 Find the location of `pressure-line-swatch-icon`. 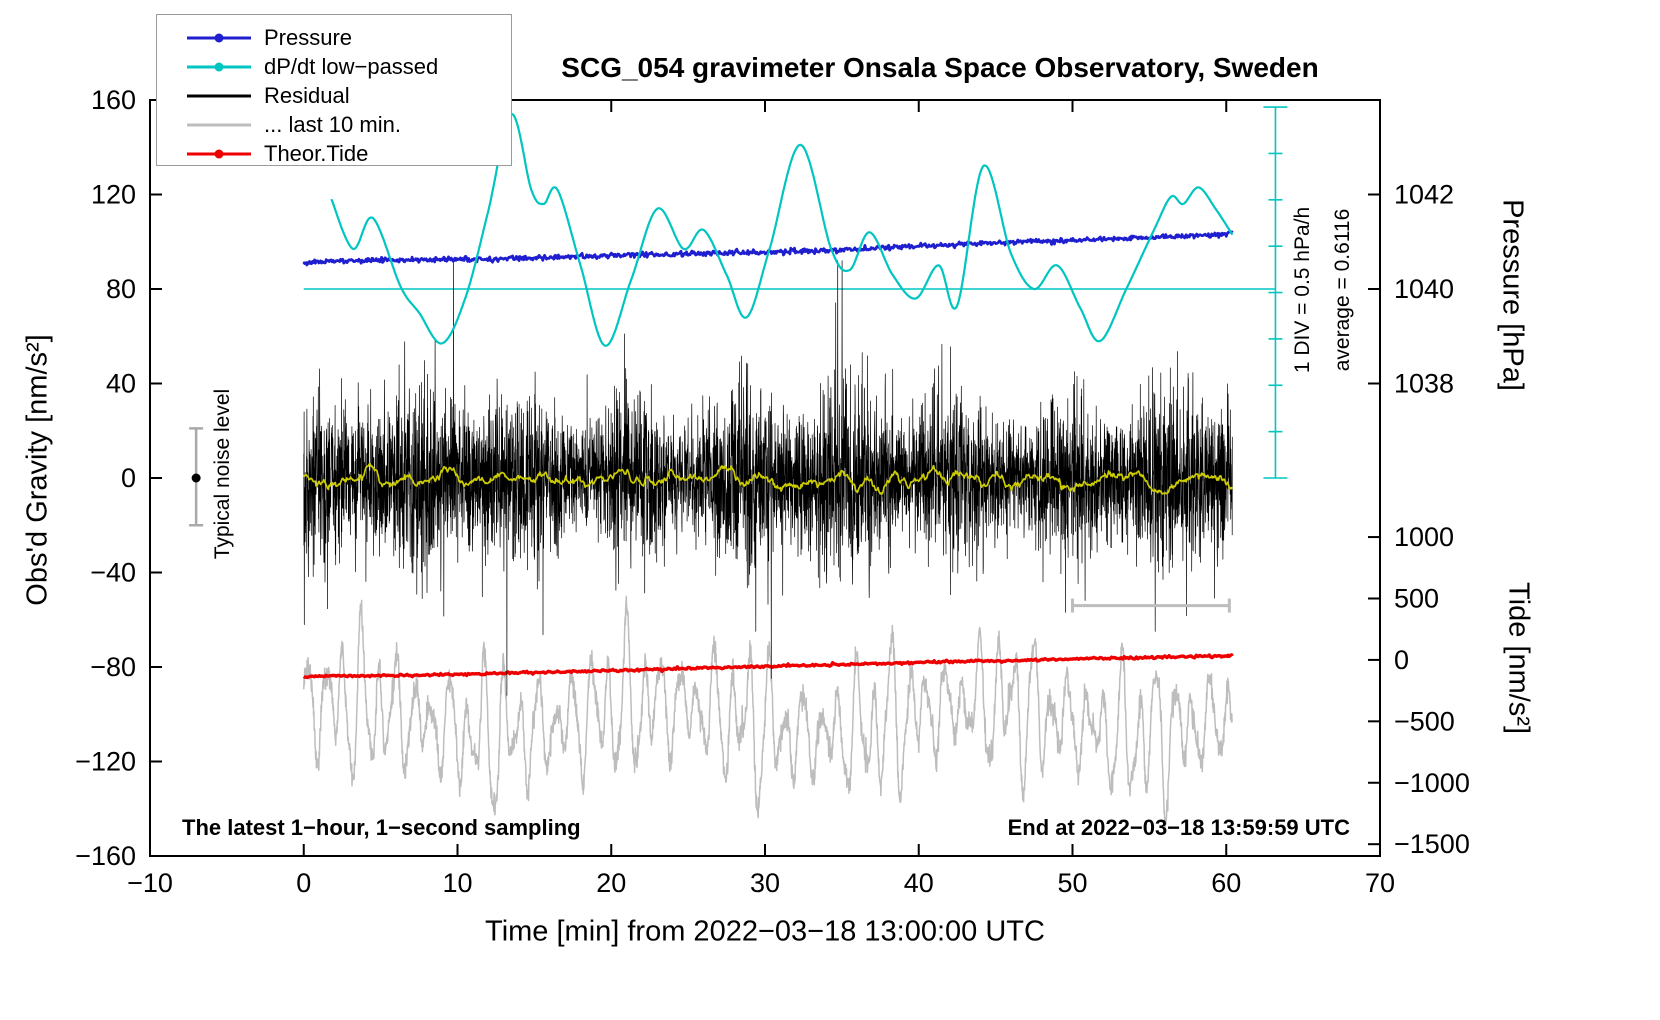

pressure-line-swatch-icon is located at coordinates (219, 38).